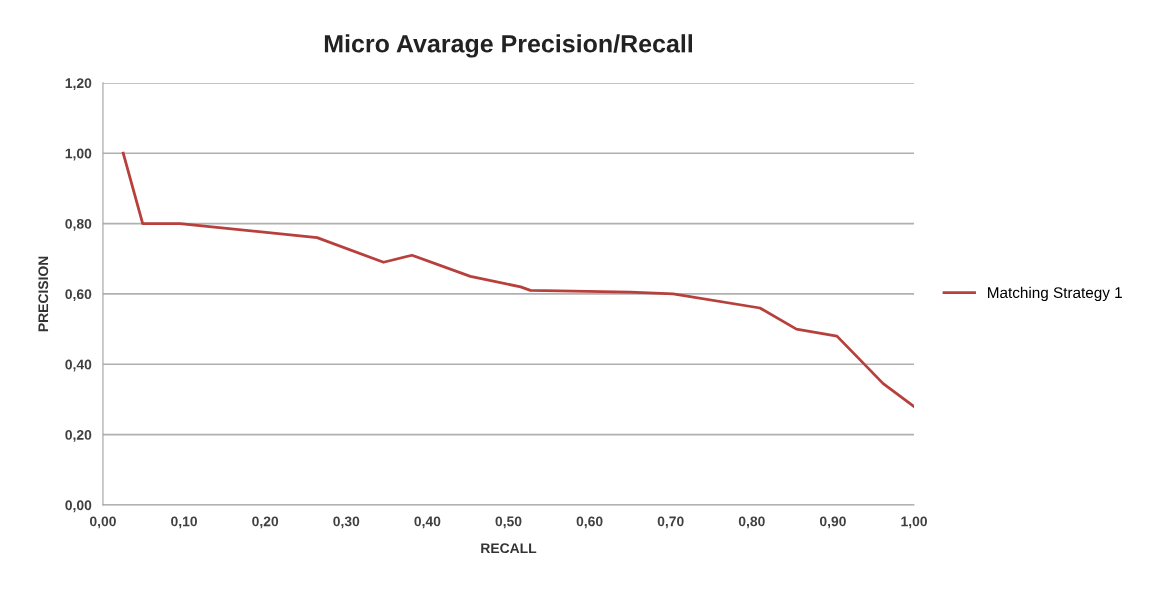 The image size is (1149, 592). Describe the element at coordinates (78, 224) in the screenshot. I see `y-tick-label: 0,80` at that location.